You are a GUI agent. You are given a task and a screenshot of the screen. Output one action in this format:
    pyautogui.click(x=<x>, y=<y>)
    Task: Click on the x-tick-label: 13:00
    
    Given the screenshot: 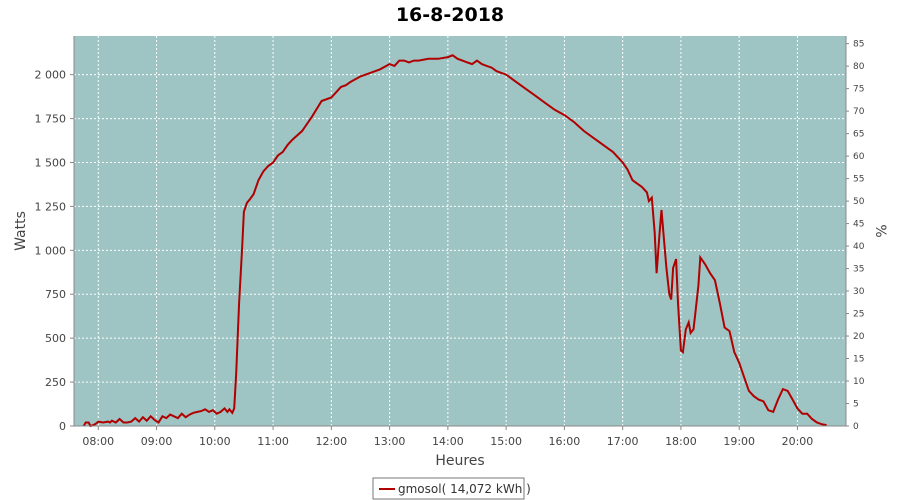 What is the action you would take?
    pyautogui.click(x=390, y=441)
    